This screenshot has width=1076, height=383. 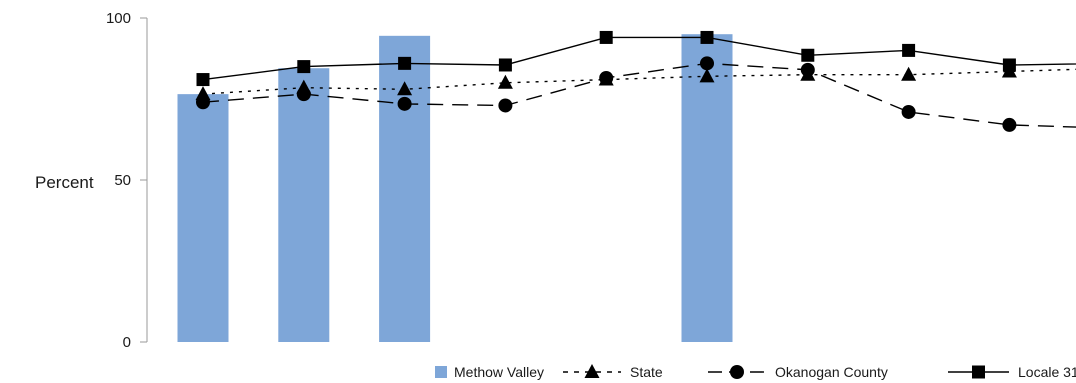 I want to click on legend-swatch-methow-valley, so click(x=441, y=372).